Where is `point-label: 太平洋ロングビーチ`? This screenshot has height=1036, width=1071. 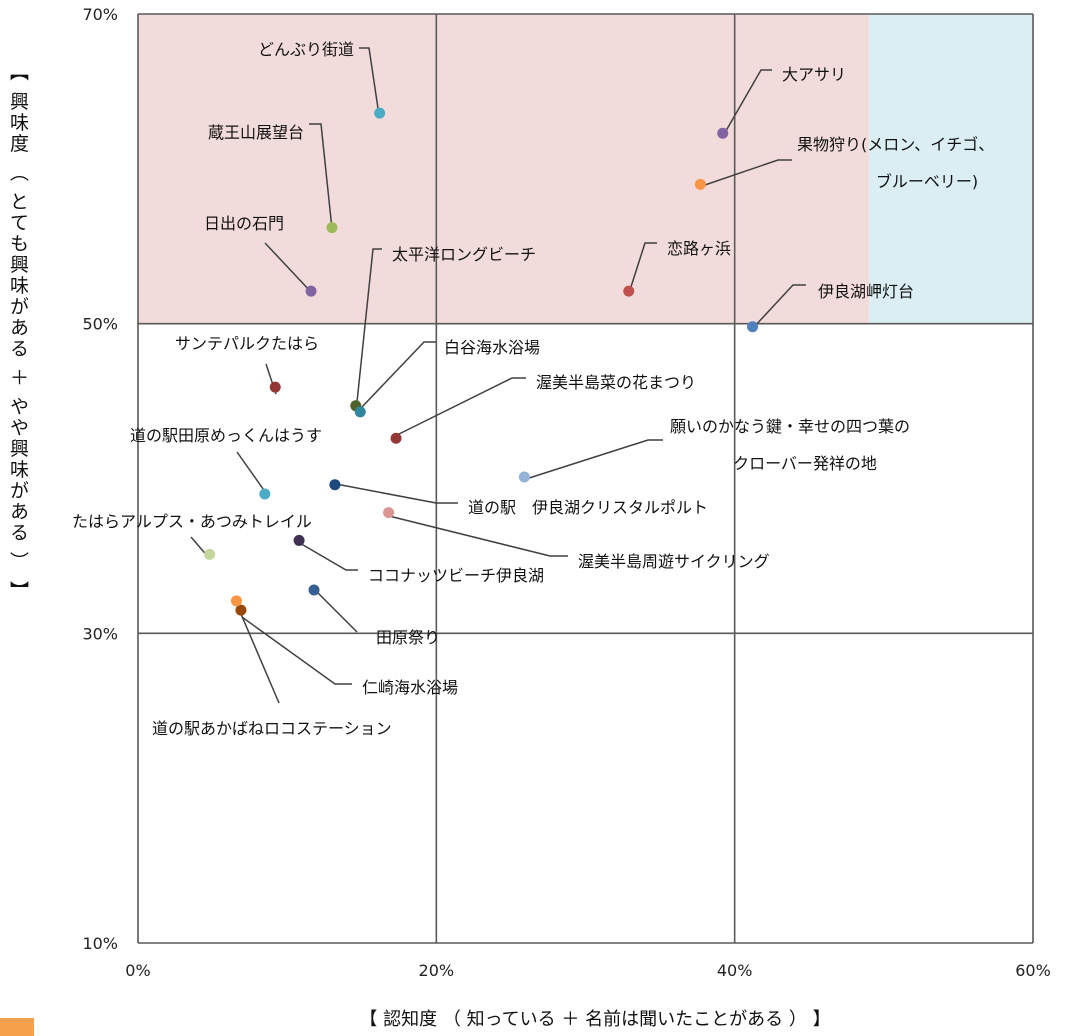
point-label: 太平洋ロングビーチ is located at coordinates (464, 254).